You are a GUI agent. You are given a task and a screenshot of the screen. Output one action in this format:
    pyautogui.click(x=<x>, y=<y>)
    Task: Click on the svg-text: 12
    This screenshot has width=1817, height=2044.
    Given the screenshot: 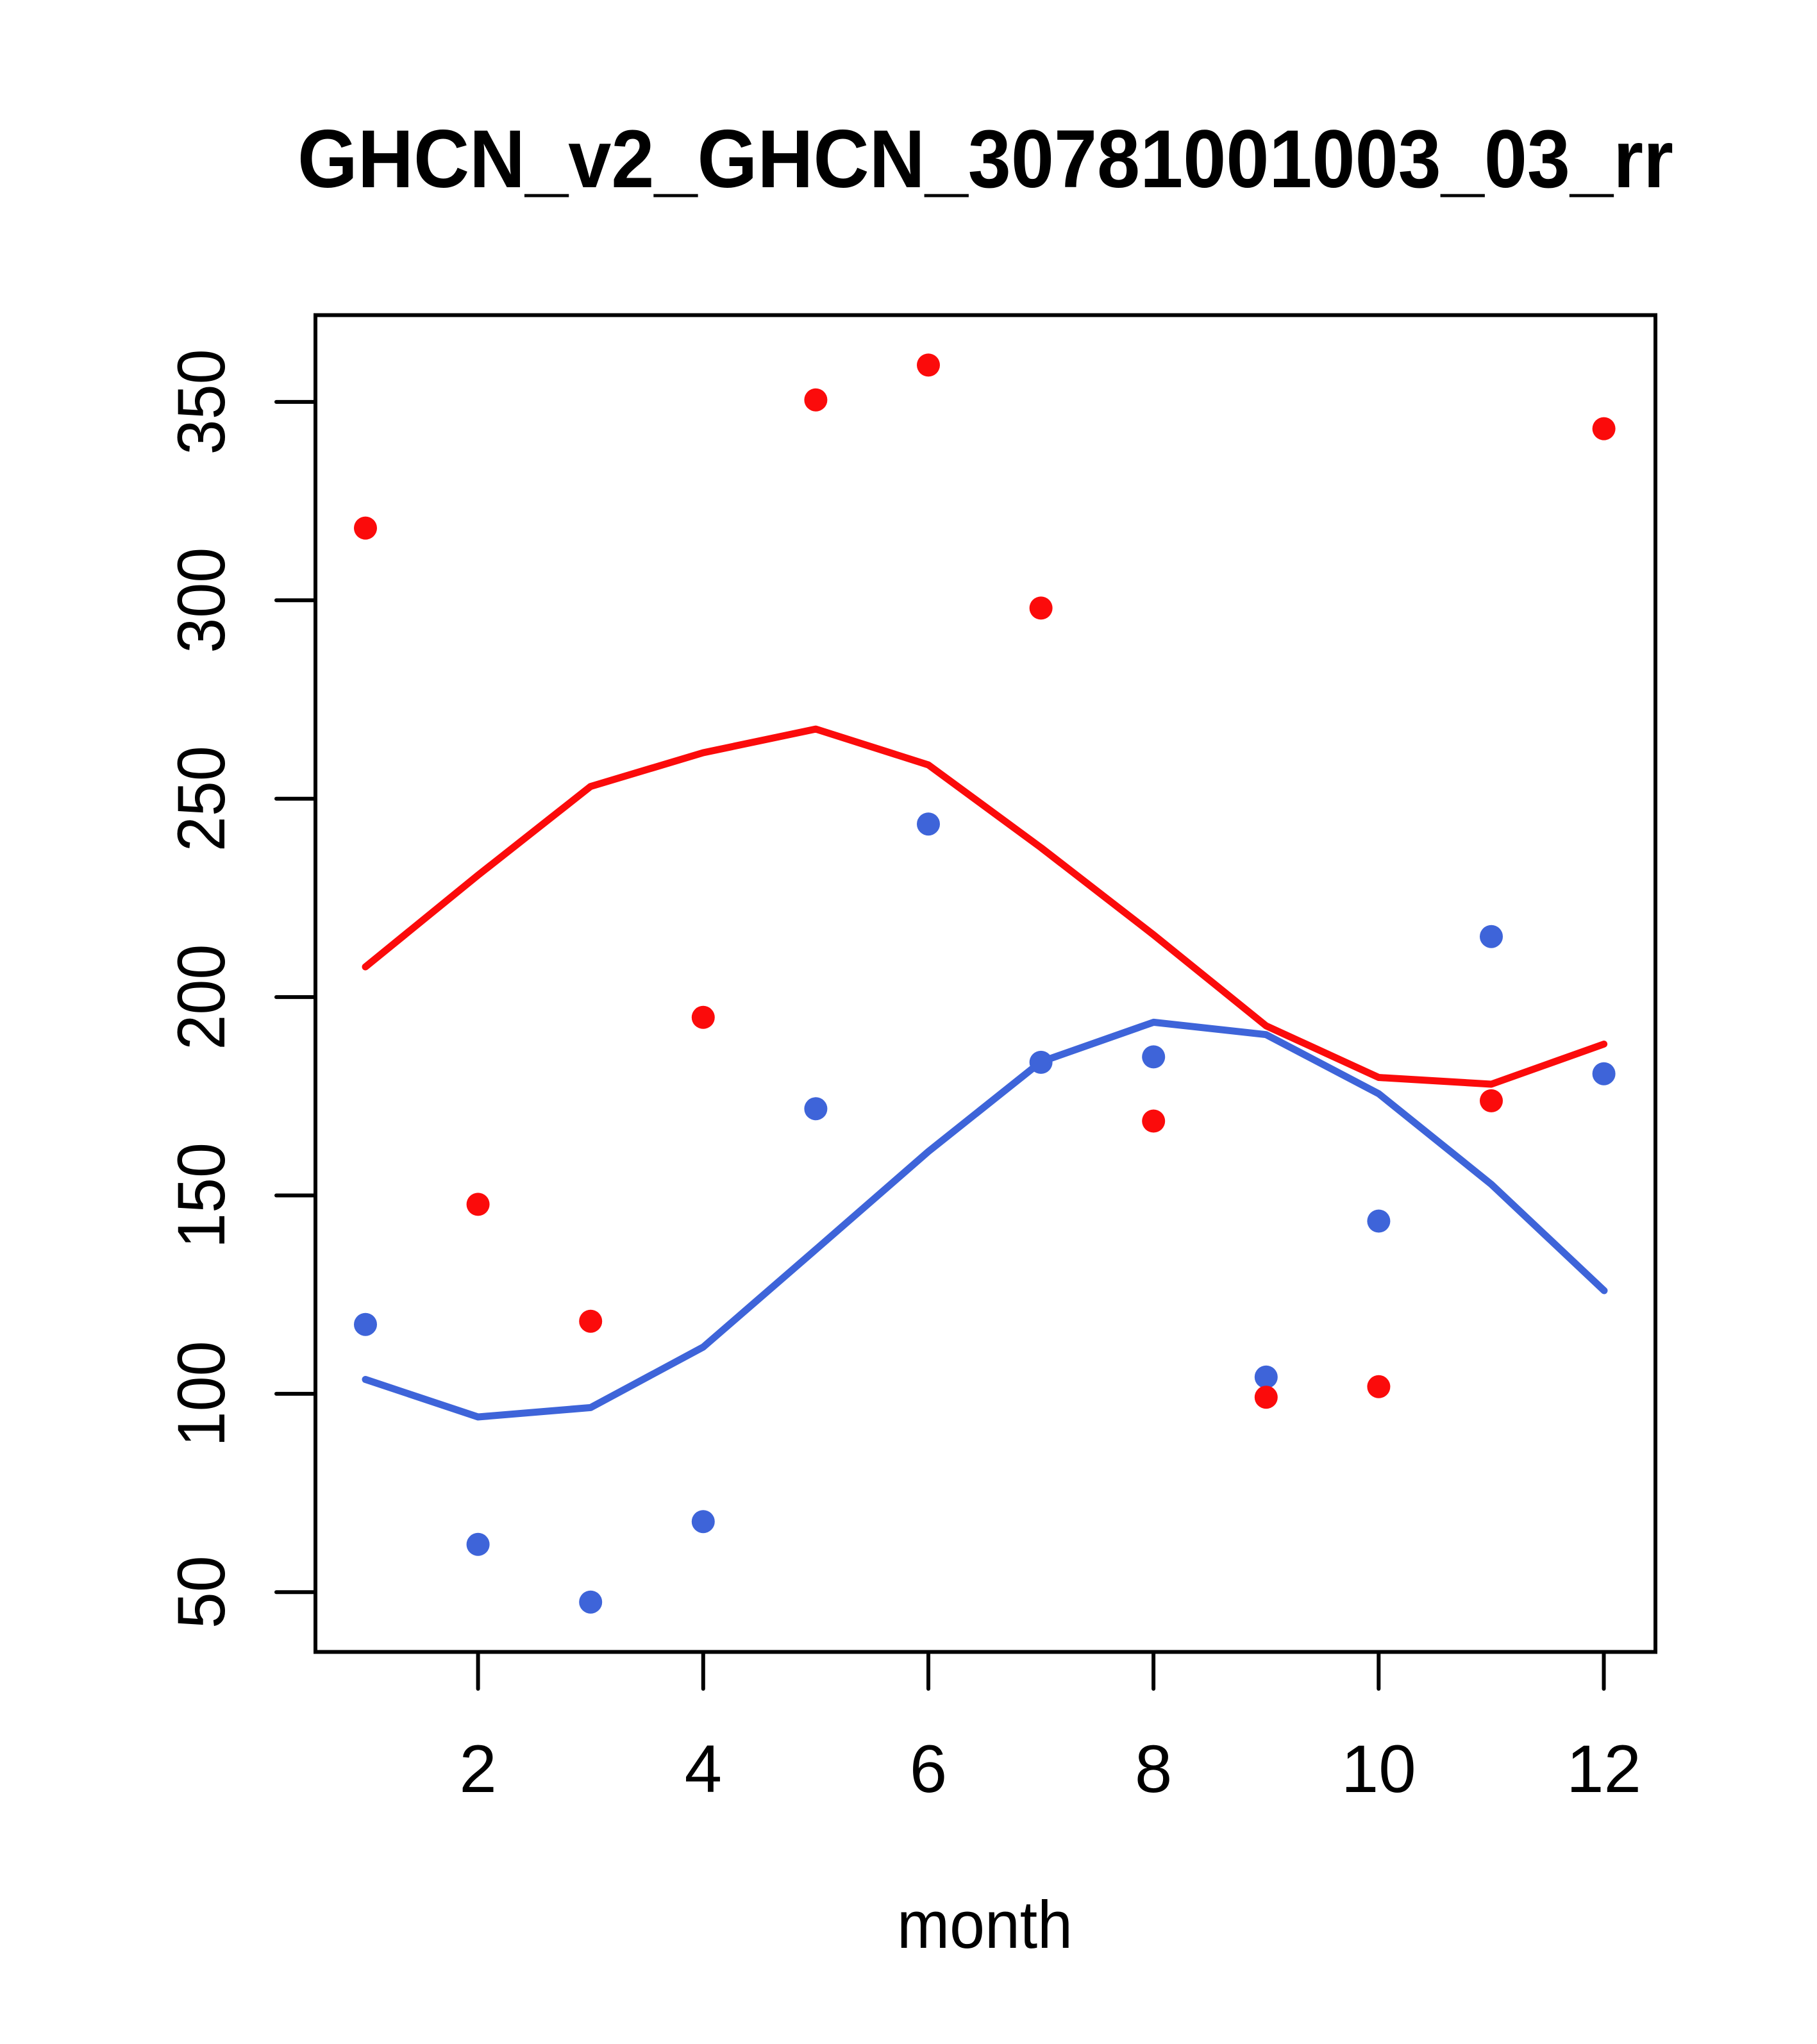 What is the action you would take?
    pyautogui.click(x=1604, y=1769)
    